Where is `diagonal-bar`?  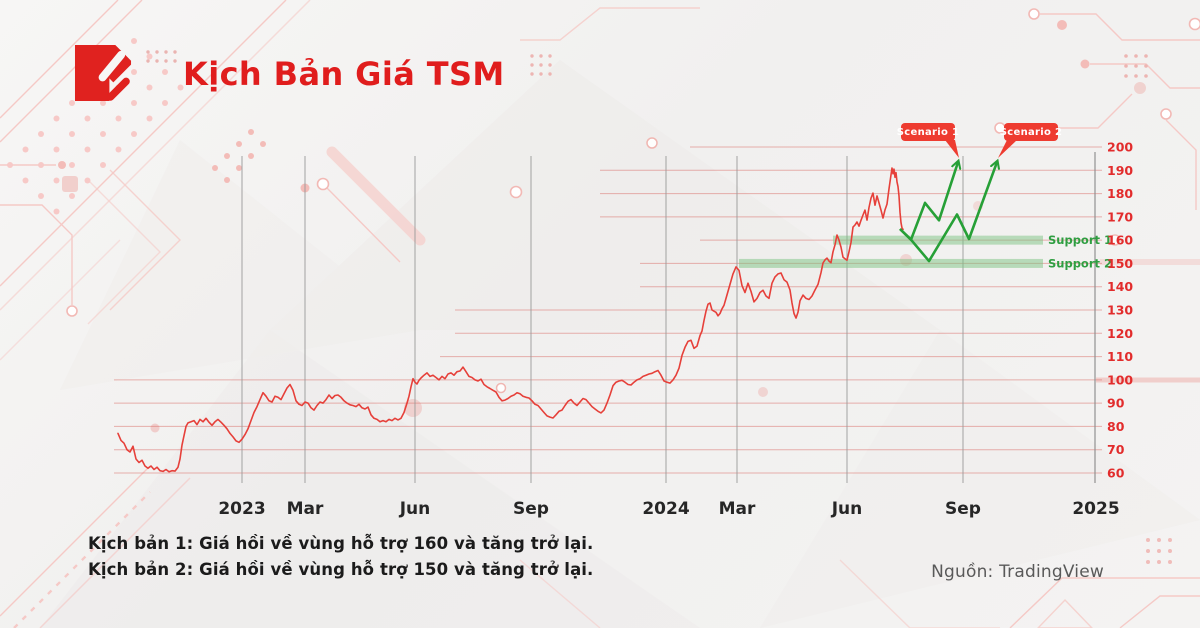 diagonal-bar is located at coordinates (376, 196).